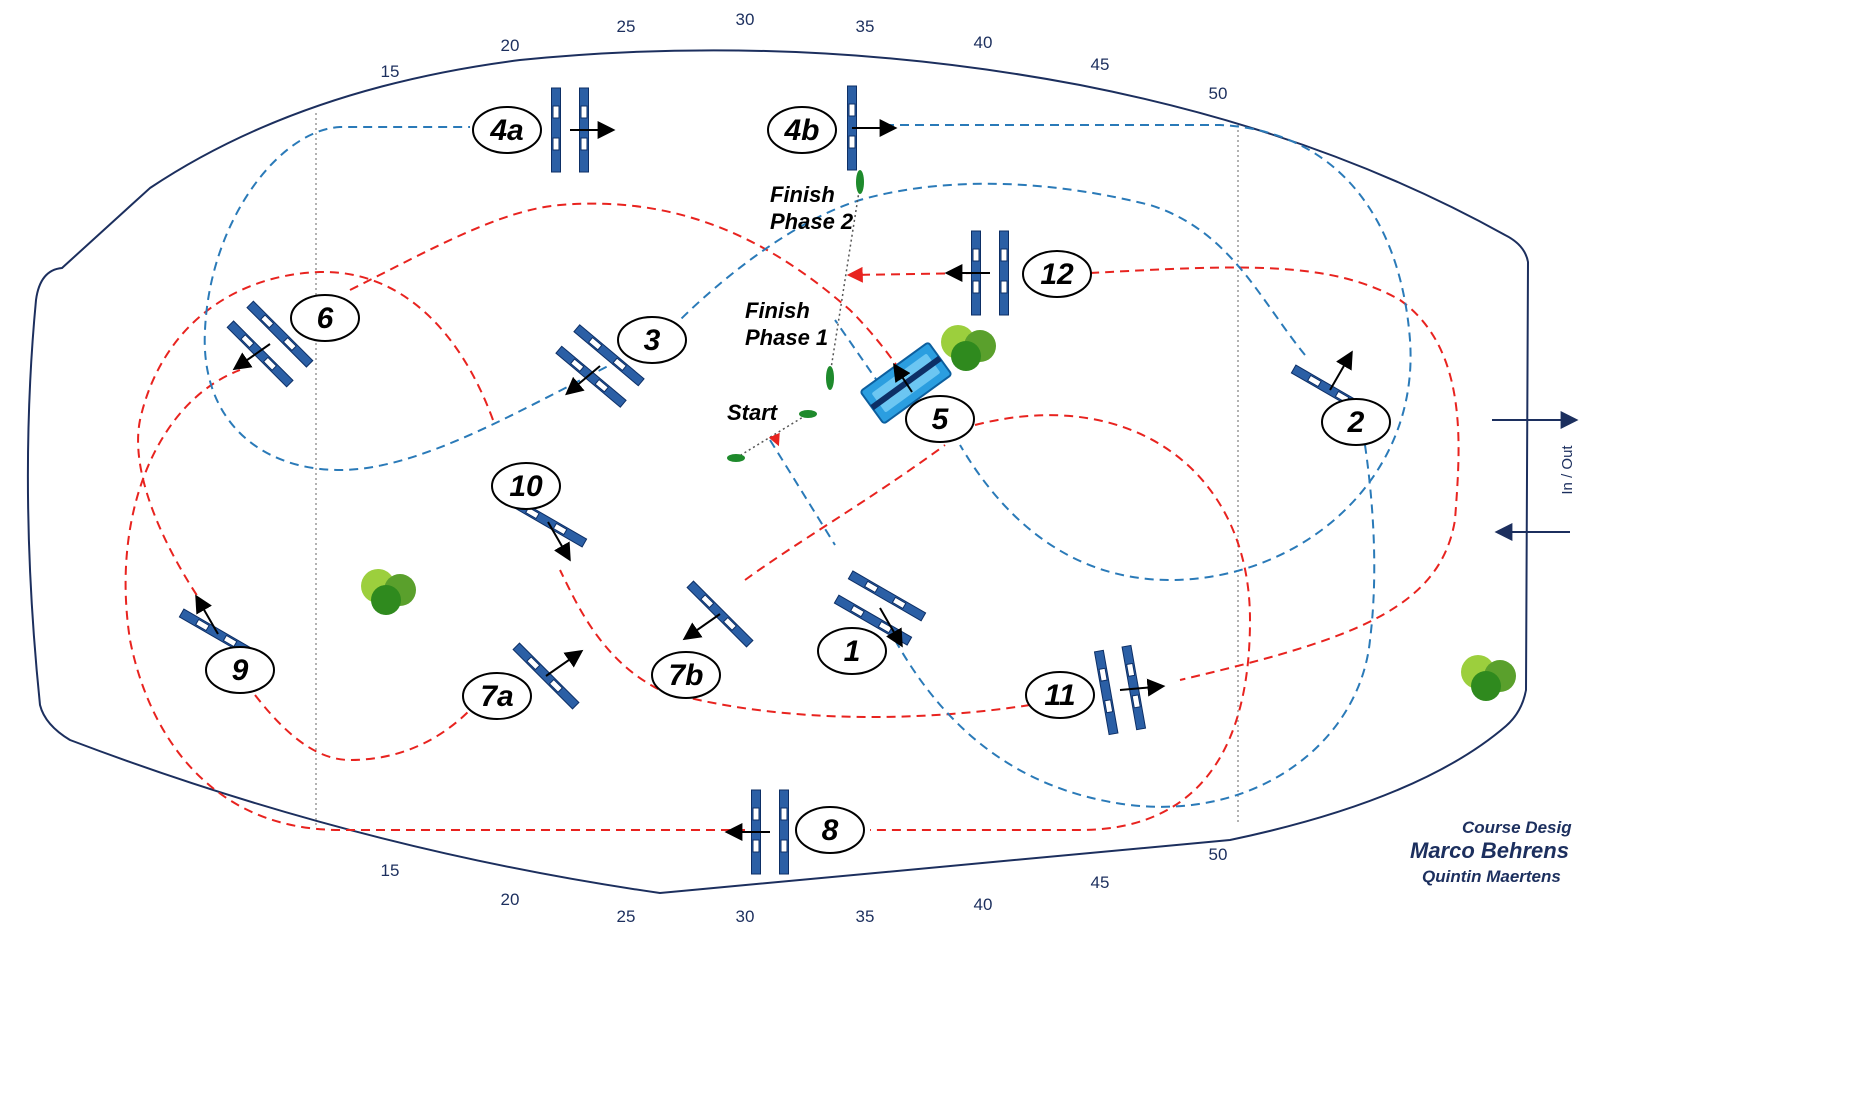 The height and width of the screenshot is (1093, 1854). What do you see at coordinates (207, 614) in the screenshot?
I see `fence-9-direction-arrow` at bounding box center [207, 614].